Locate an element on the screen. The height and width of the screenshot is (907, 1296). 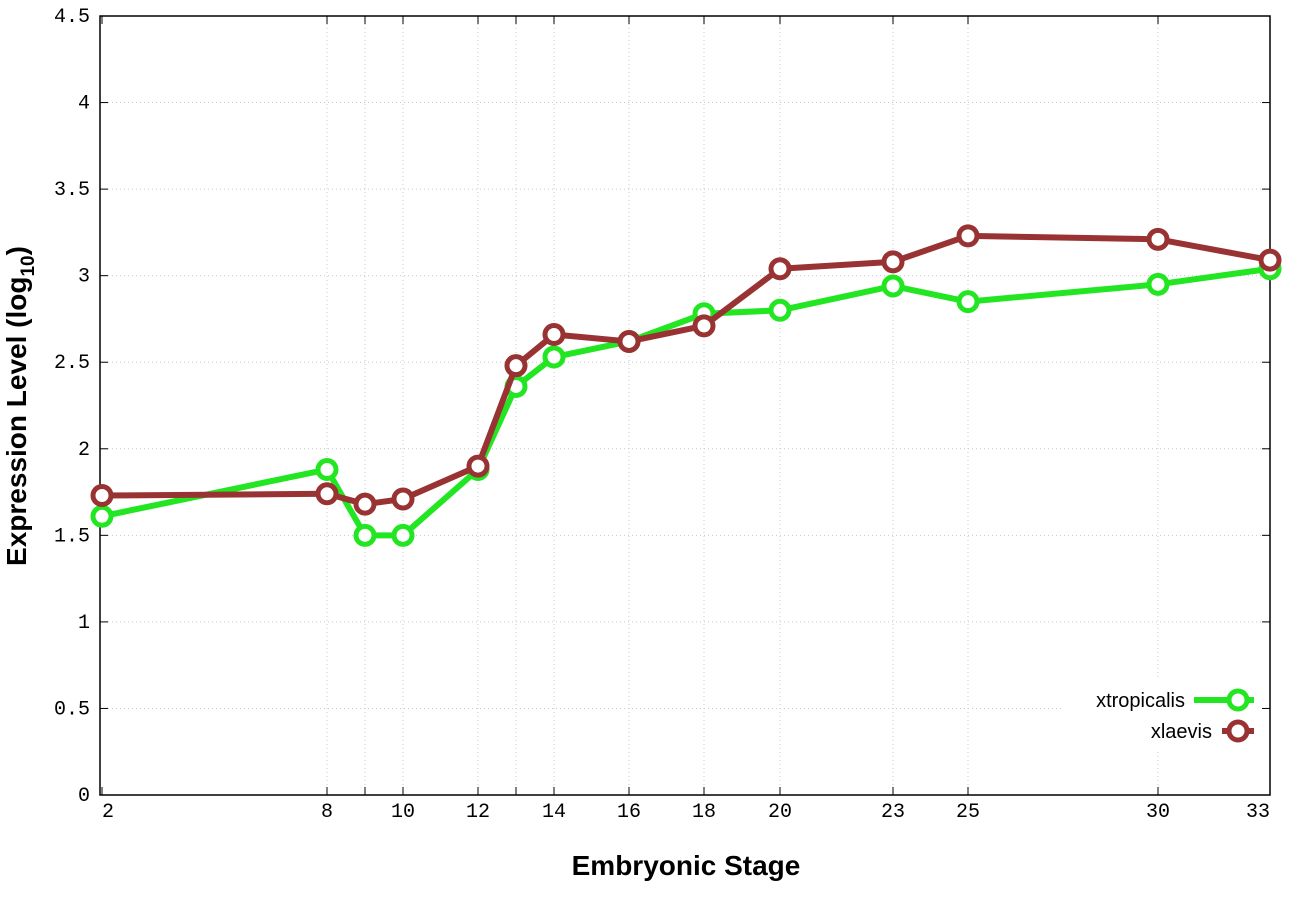
x-tick-label: 23 is located at coordinates (893, 812).